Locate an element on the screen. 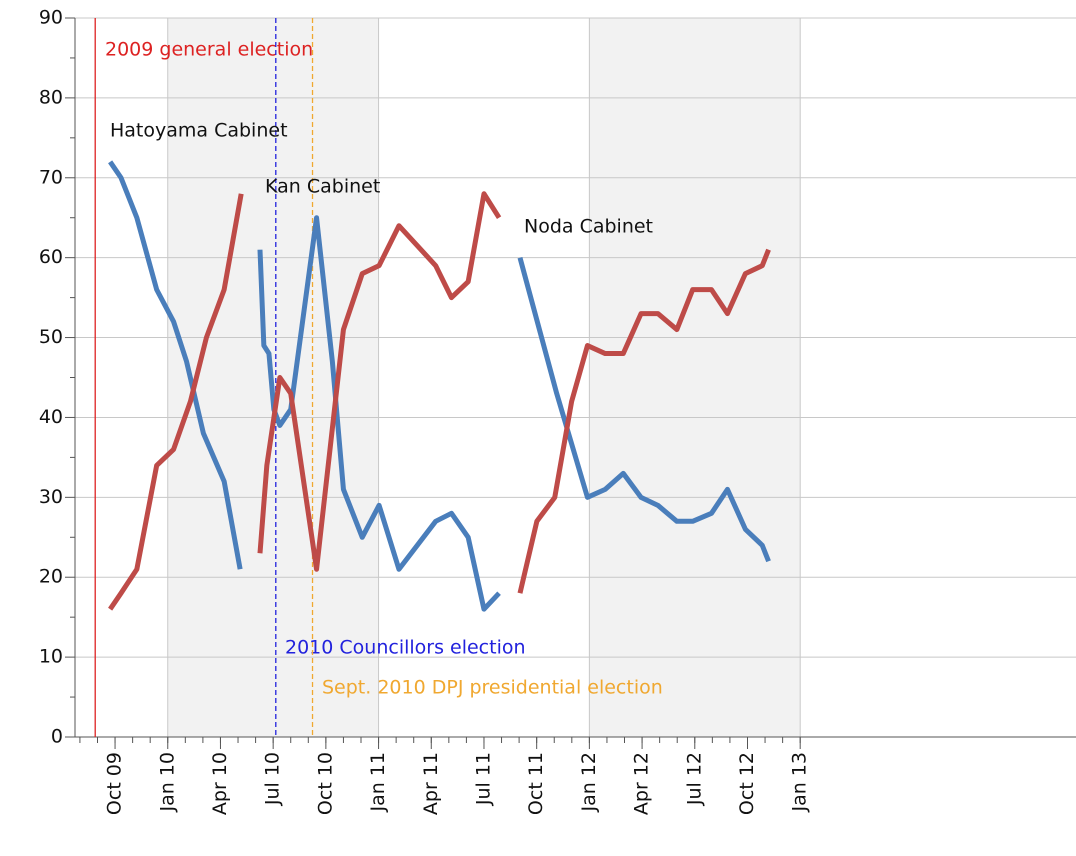 The width and height of the screenshot is (1076, 856). x-tick-label: Oct 12 is located at coordinates (747, 783).